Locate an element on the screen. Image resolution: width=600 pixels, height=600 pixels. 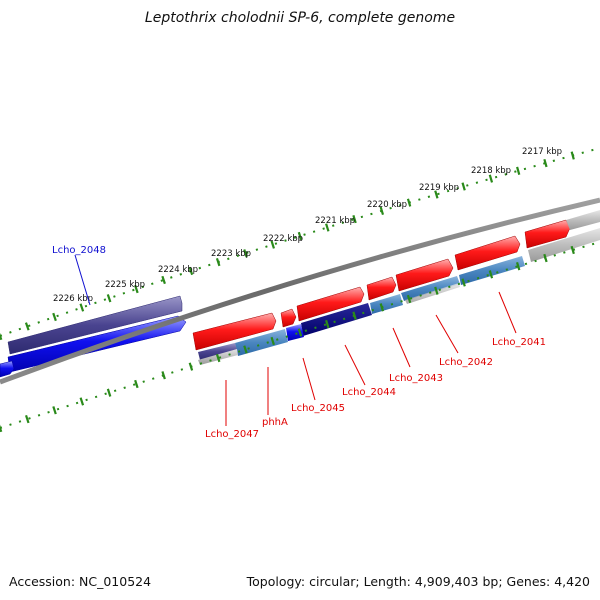
gene-lcho-2048 is located at coordinates (95, 325).